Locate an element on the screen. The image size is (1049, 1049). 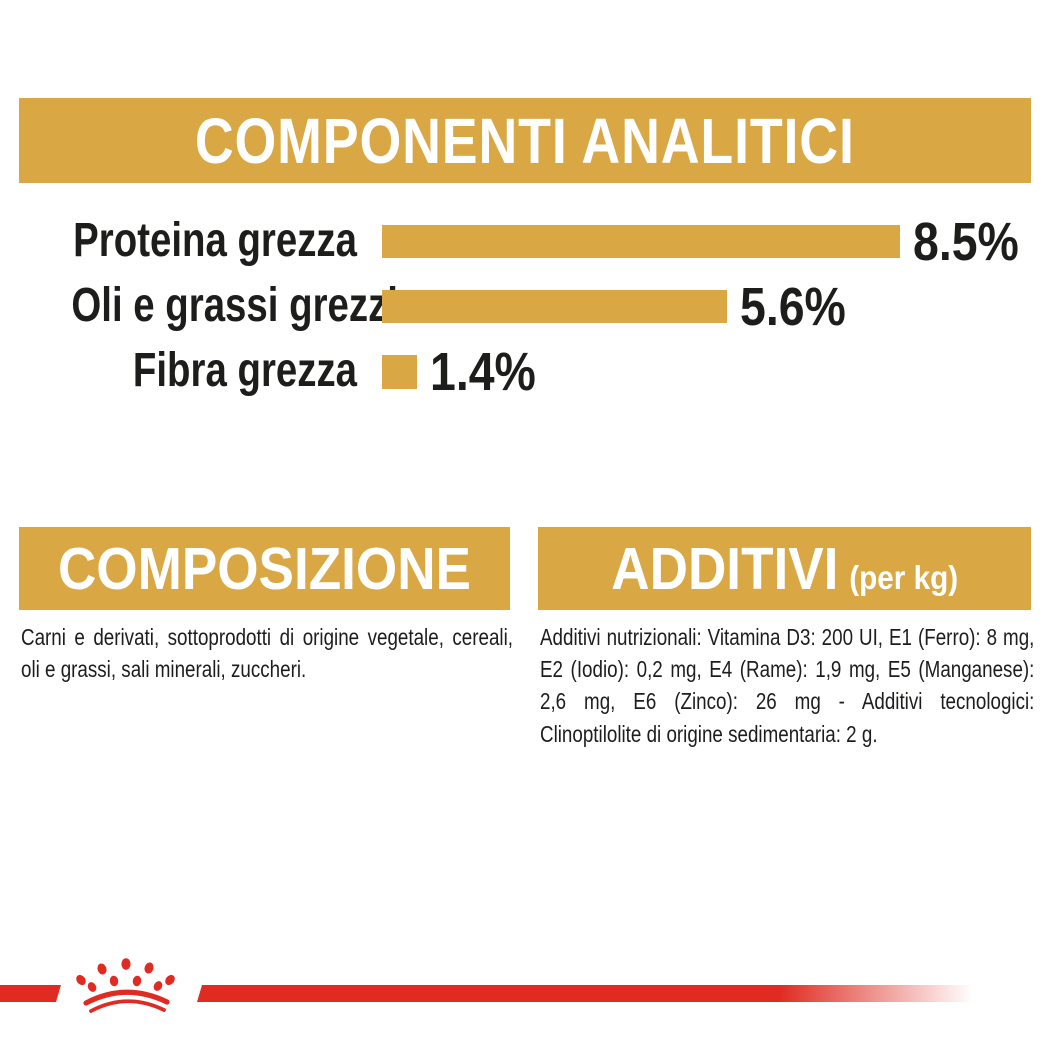
componenti-analitici-title: COMPONENTI ANALITICI is located at coordinates (525, 140).